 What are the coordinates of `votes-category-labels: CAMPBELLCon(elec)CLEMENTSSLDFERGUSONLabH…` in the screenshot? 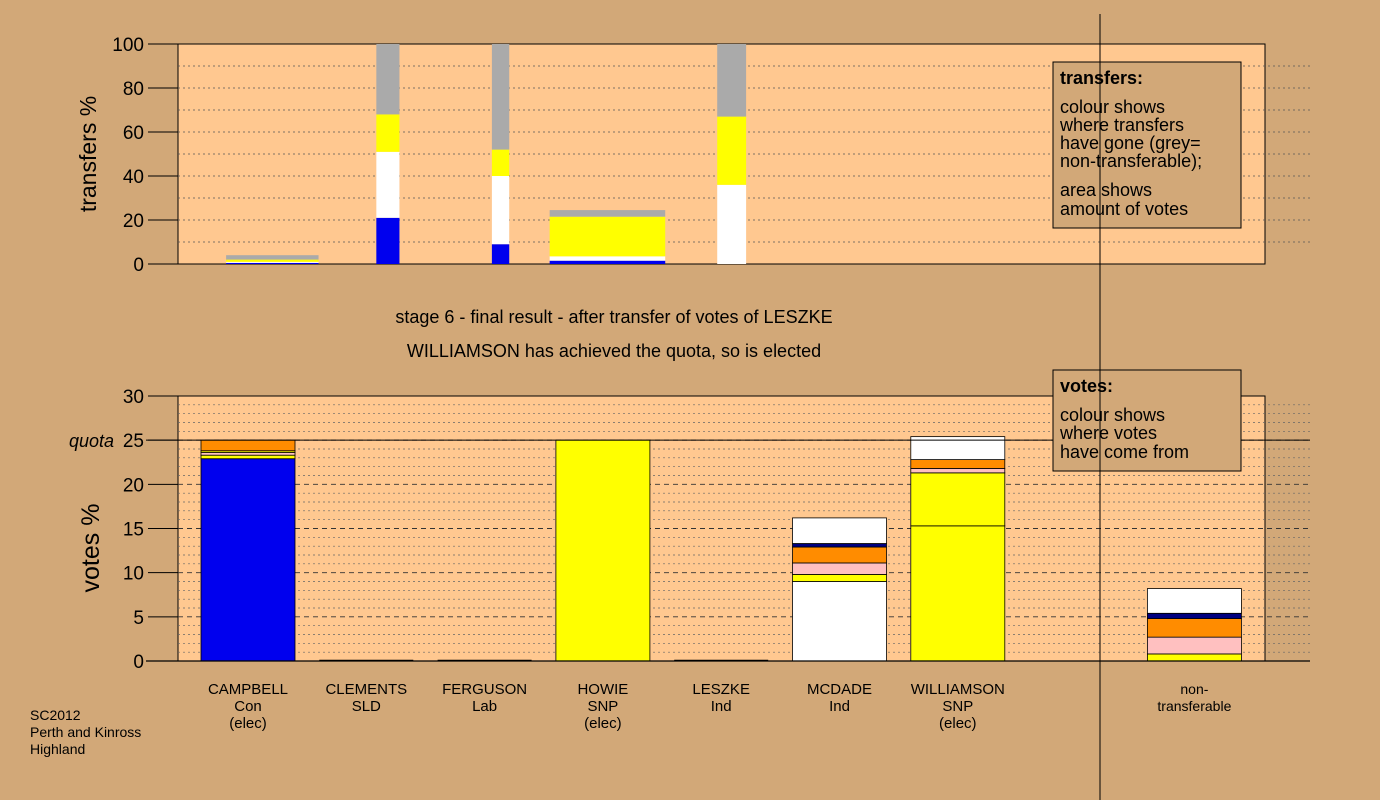 It's located at (720, 706).